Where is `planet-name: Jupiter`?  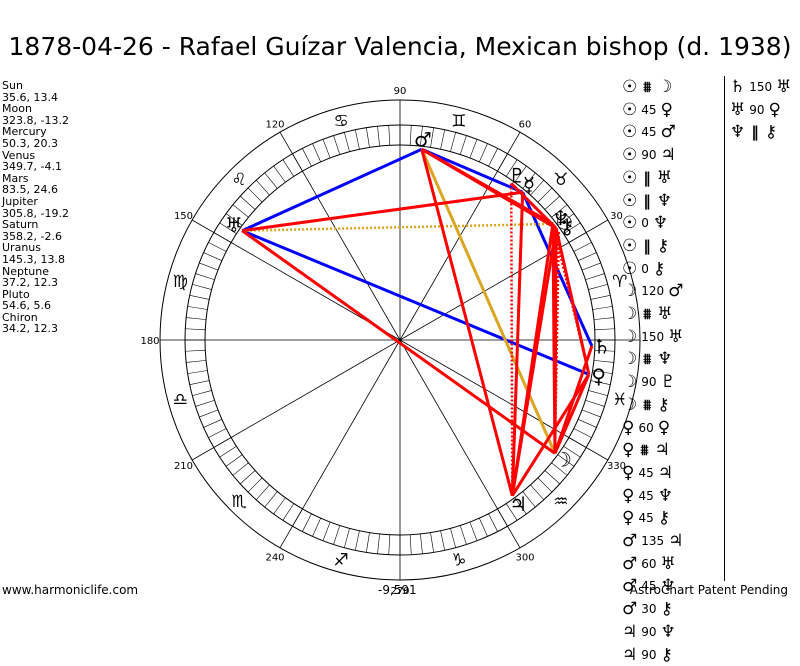 planet-name: Jupiter is located at coordinates (20, 201).